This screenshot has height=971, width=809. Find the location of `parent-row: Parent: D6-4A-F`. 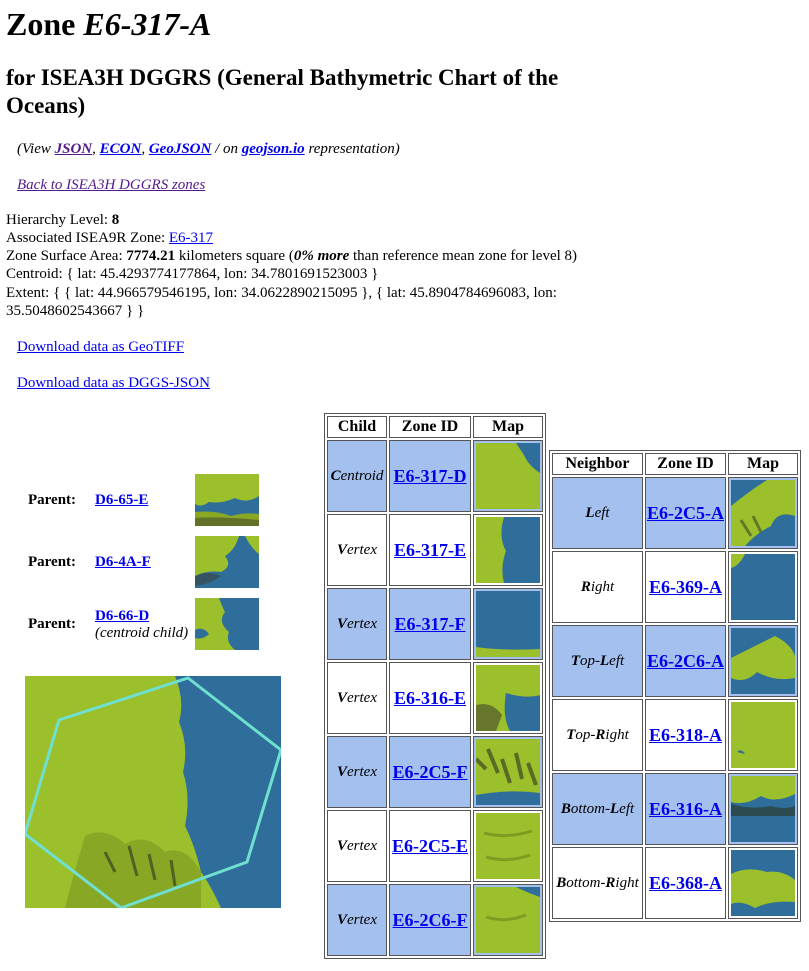

parent-row: Parent: D6-4A-F is located at coordinates (148, 562).